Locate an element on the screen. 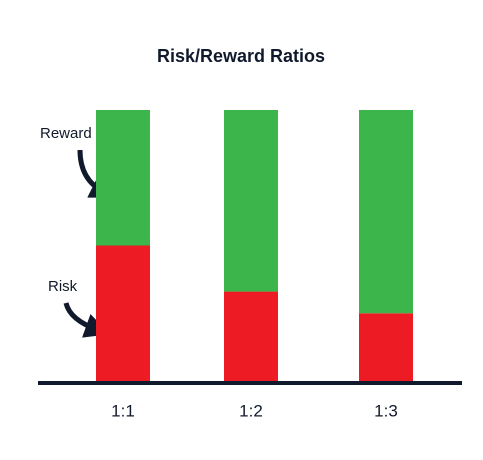  annotation: Risk is located at coordinates (63, 286).